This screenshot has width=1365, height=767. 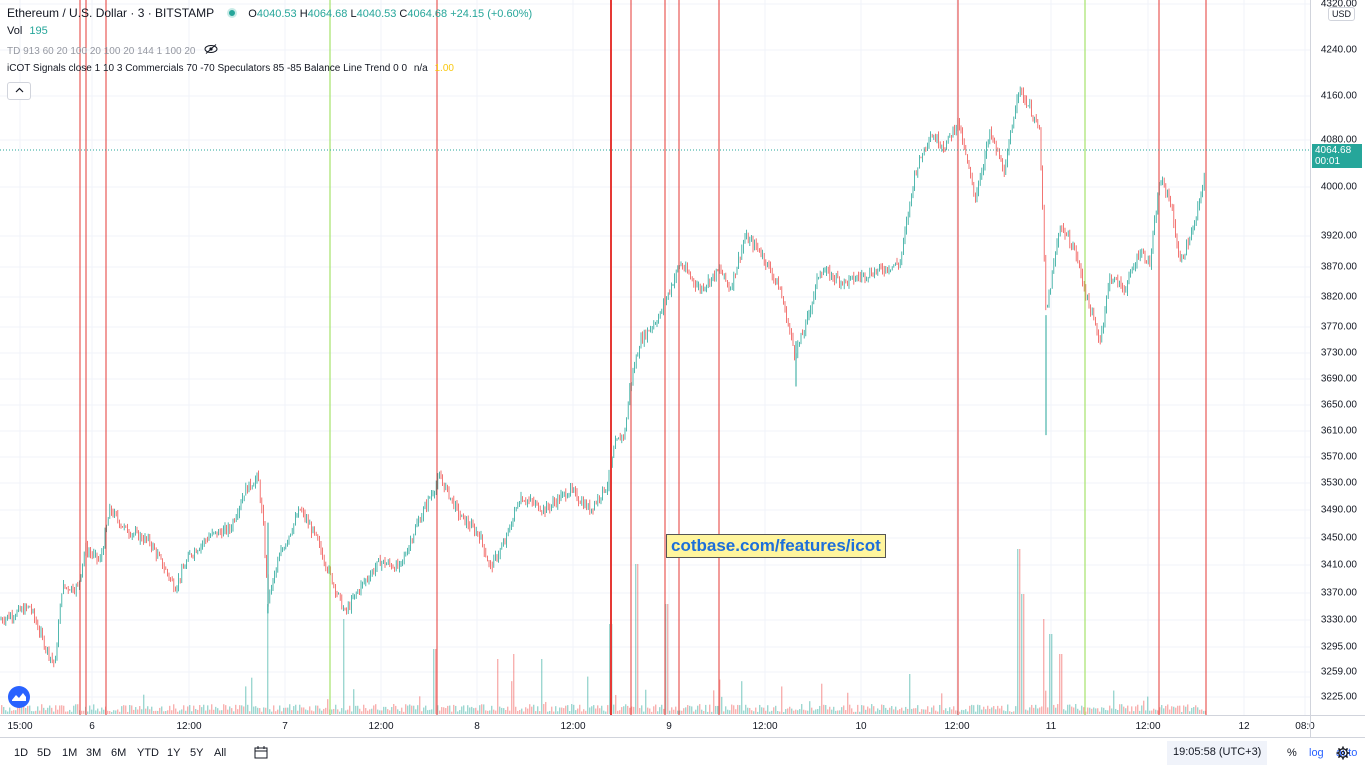 What do you see at coordinates (261, 755) in the screenshot?
I see `calendar-range-icon` at bounding box center [261, 755].